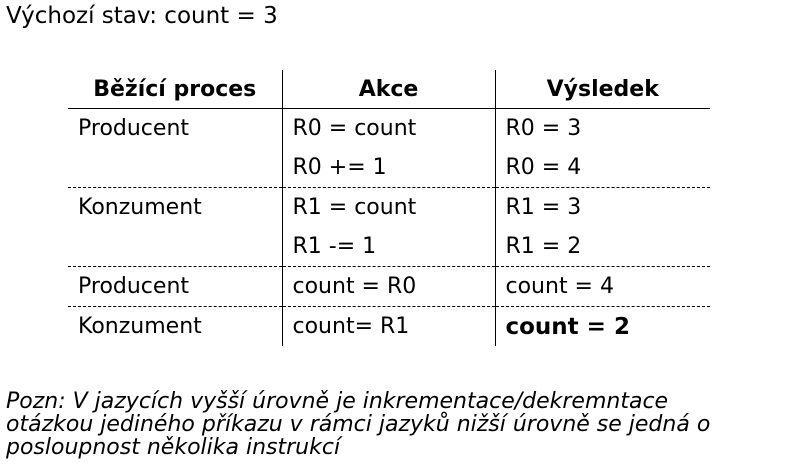 The image size is (804, 467). I want to click on table-header-row: Běžící proces Akce Výsledek, so click(389, 89).